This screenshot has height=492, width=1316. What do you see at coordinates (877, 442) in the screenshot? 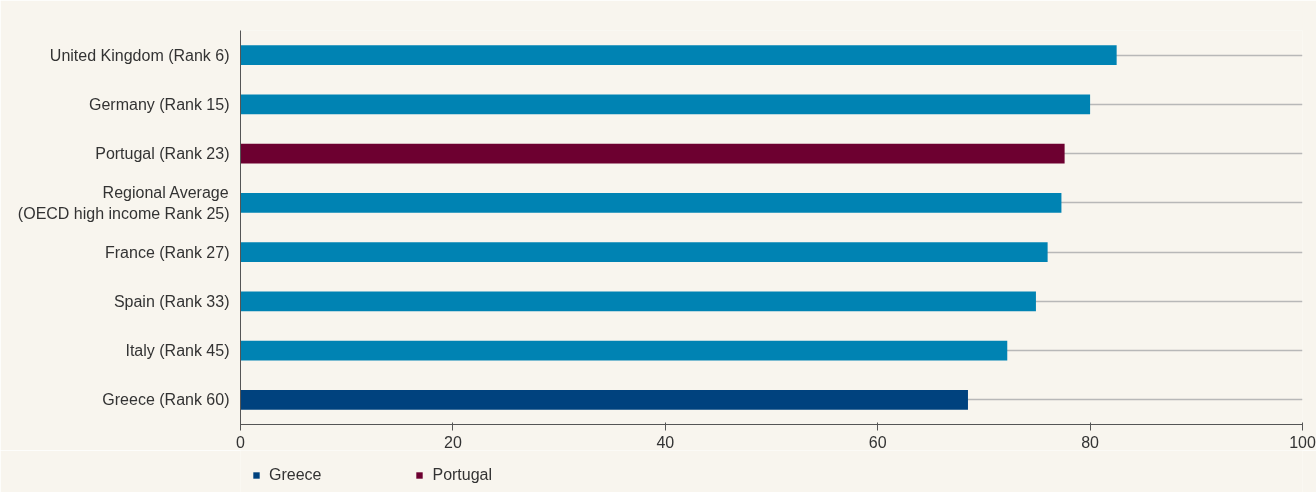
I see `x-tick-label: 60` at bounding box center [877, 442].